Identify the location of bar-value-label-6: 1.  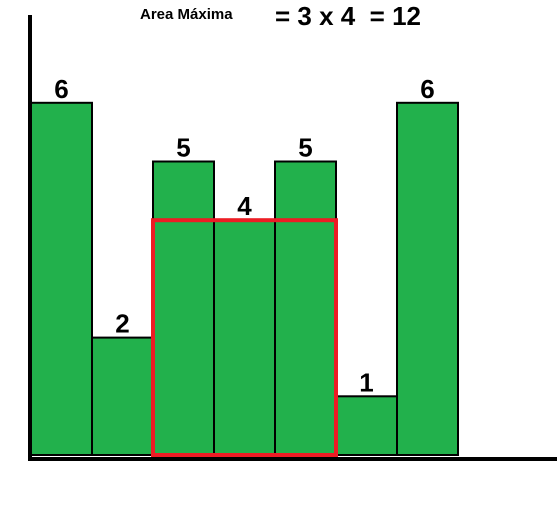
(366, 382).